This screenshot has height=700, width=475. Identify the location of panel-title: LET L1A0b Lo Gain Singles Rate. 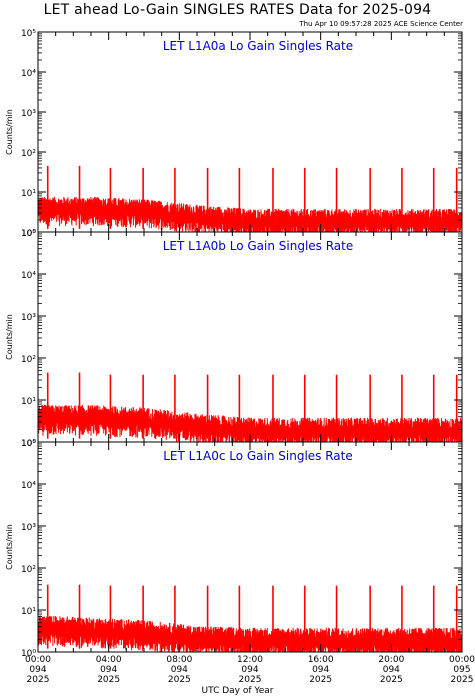
(258, 246).